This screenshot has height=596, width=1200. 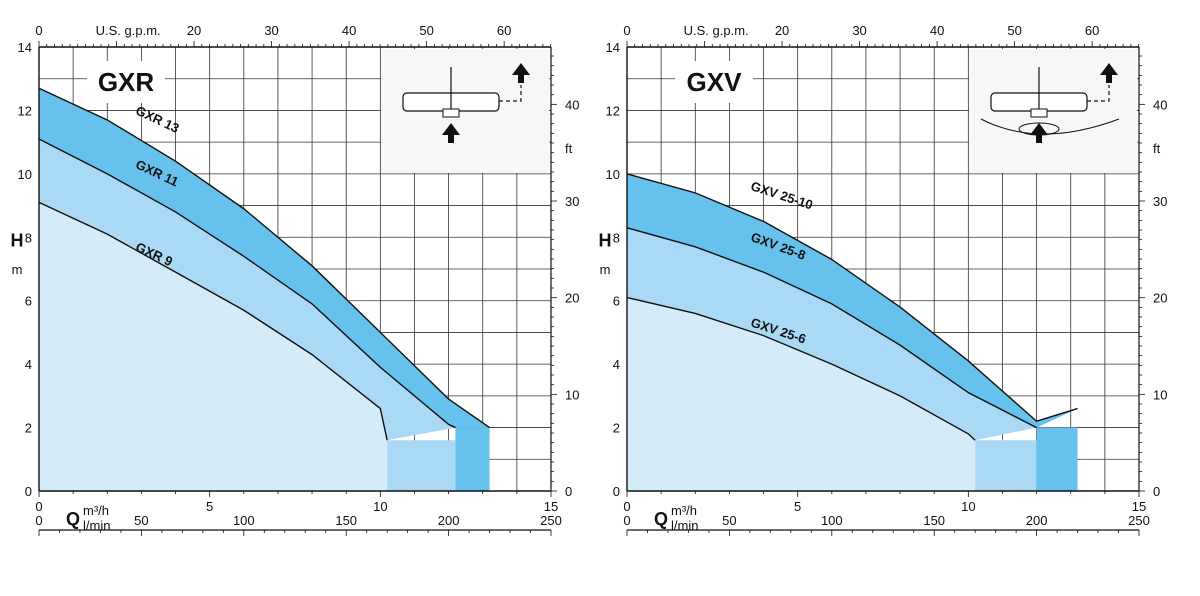 What do you see at coordinates (568, 491) in the screenshot?
I see `ft-tick-label: 0` at bounding box center [568, 491].